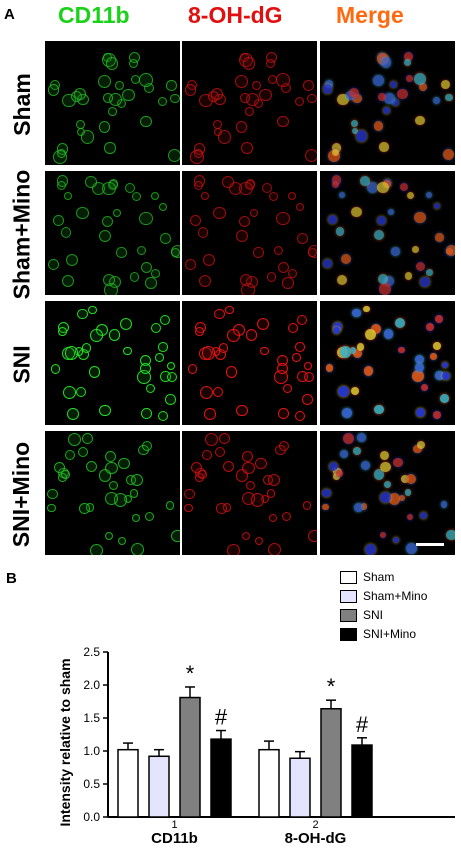 This screenshot has height=848, width=461. I want to click on y-tick-label: 2.5, so click(91, 652).